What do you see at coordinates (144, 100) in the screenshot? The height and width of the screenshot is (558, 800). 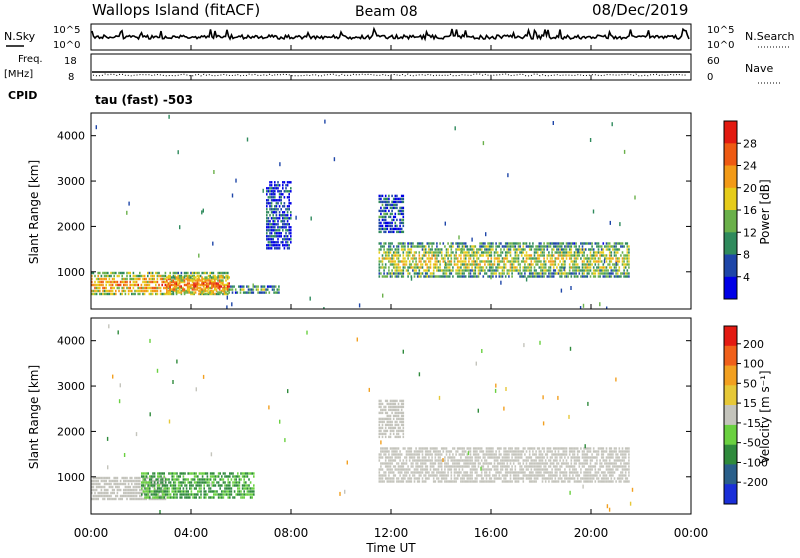 I see `cpid-value: tau (fast) -503` at bounding box center [144, 100].